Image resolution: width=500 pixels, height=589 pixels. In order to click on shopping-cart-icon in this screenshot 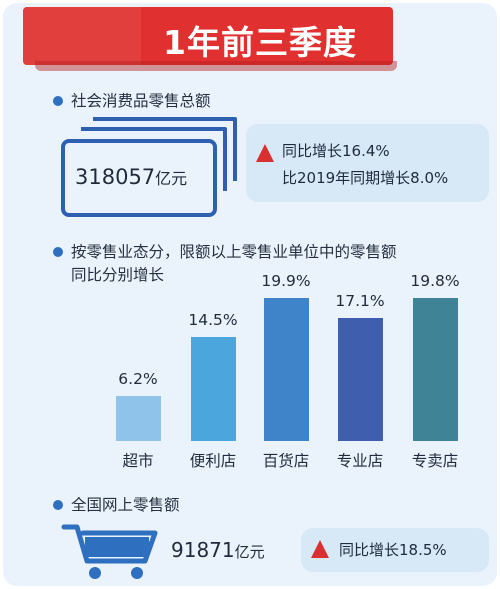, I will do `click(109, 551)`.